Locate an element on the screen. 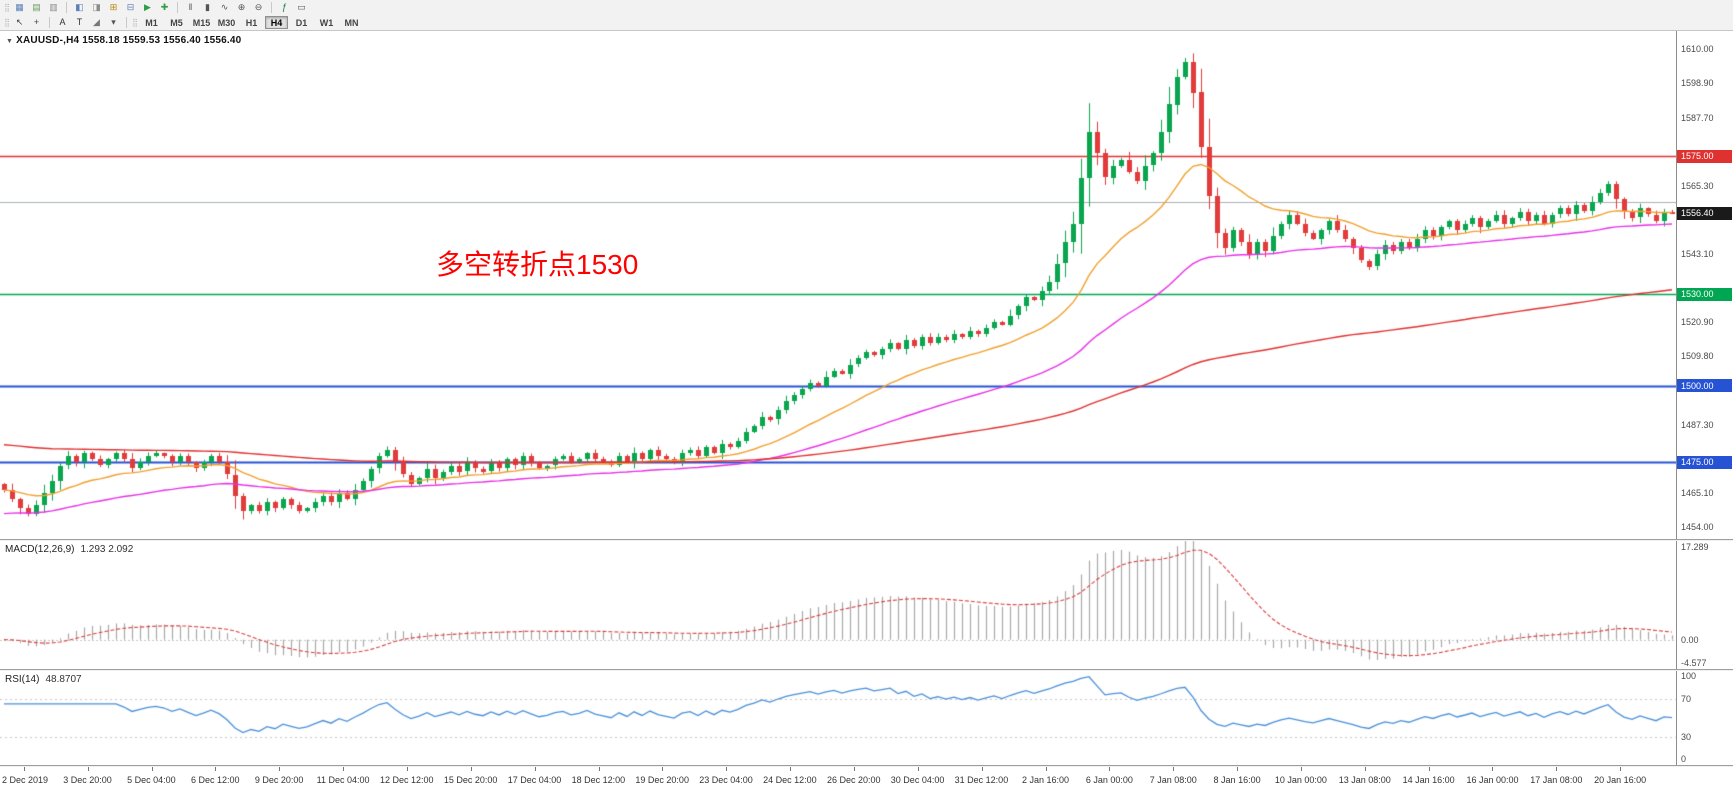  market-watch-icon: ◧ is located at coordinates (79, 7).